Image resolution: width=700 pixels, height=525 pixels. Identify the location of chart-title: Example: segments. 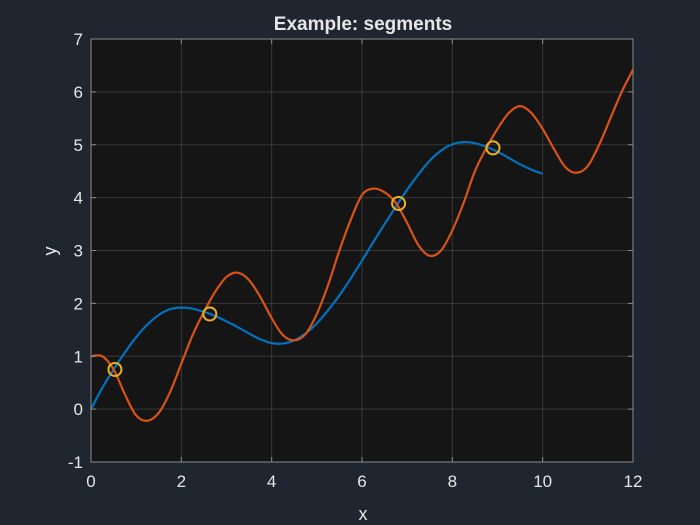
(363, 24).